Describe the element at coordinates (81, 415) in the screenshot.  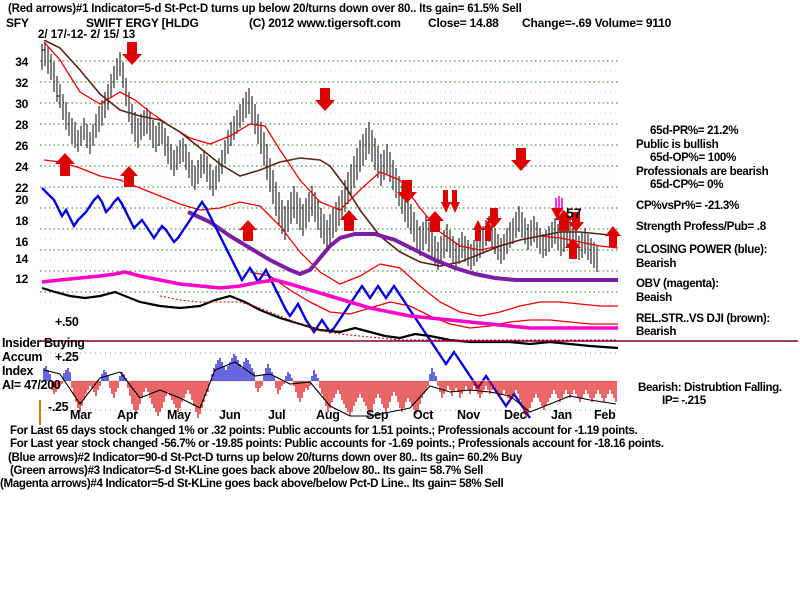
I see `x-axis-month-mar: Mar` at that location.